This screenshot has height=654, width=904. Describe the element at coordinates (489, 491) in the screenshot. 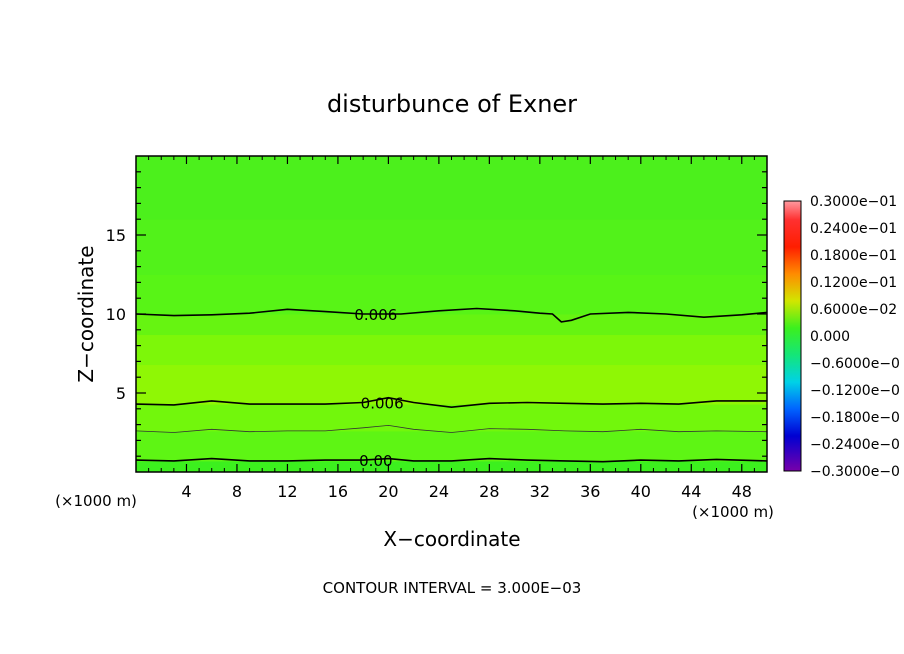

I see `x-tick-label: 28` at that location.